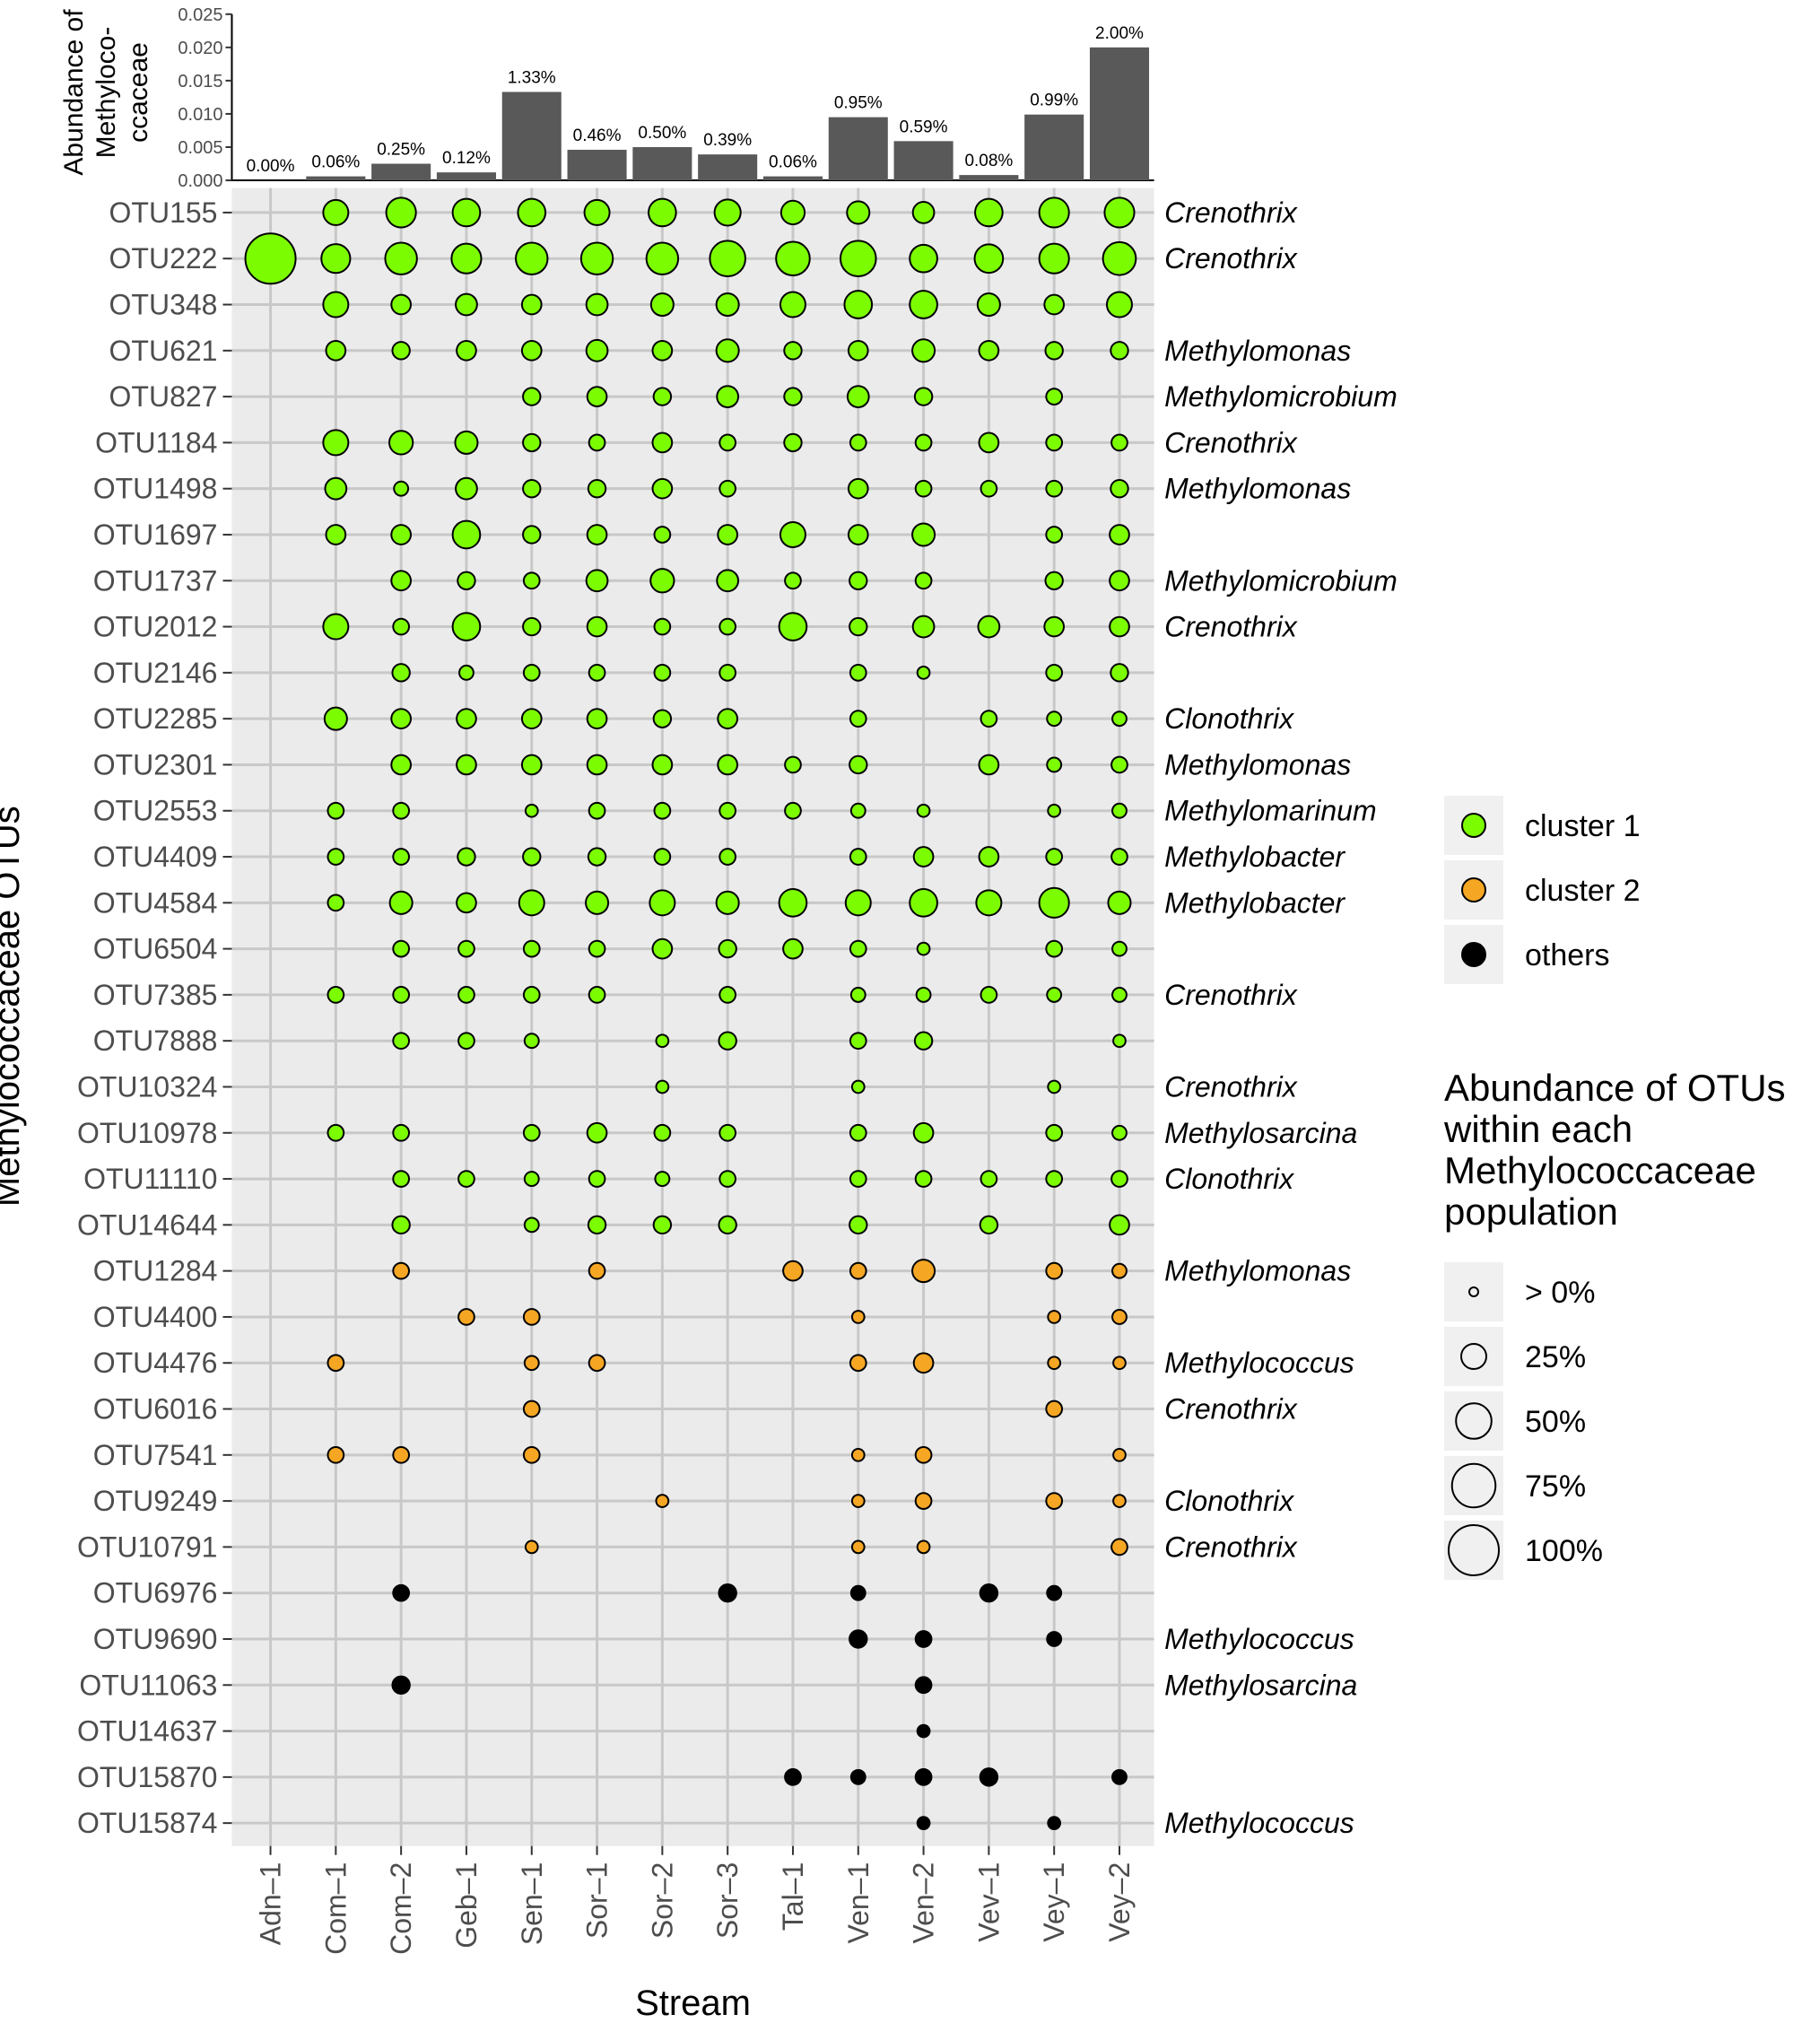 The height and width of the screenshot is (2023, 1820). I want to click on bubble-OTU348-Ven–2, so click(923, 305).